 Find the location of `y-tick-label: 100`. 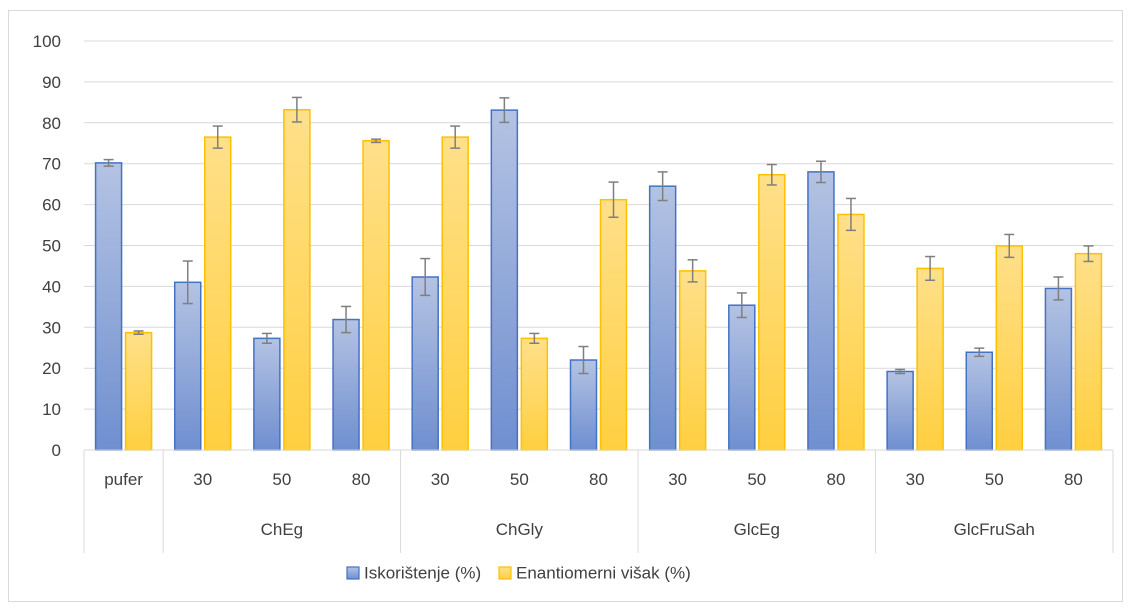

y-tick-label: 100 is located at coordinates (47, 41).